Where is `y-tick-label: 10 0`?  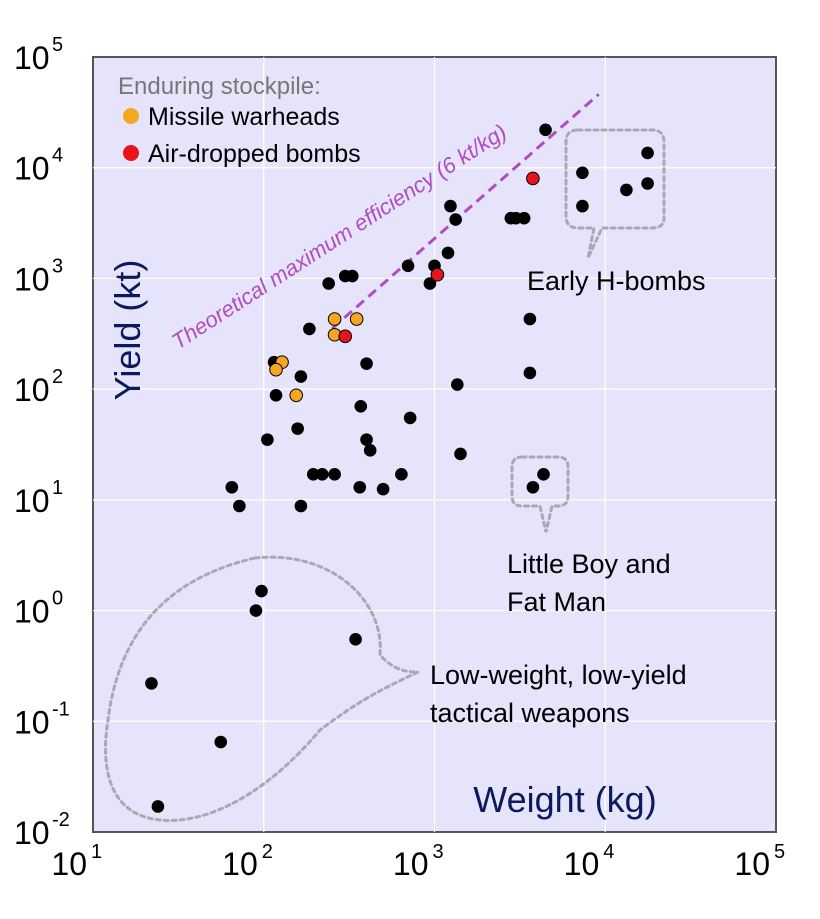
y-tick-label: 10 0 is located at coordinates (38, 609).